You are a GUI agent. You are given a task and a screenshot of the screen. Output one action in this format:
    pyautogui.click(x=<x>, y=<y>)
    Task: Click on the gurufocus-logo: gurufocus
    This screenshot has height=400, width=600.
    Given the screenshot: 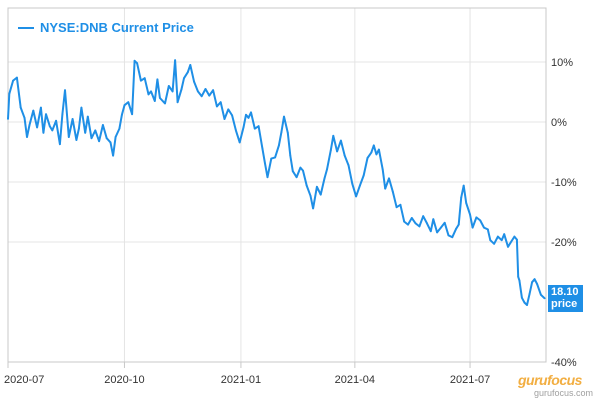 What is the action you would take?
    pyautogui.click(x=550, y=380)
    